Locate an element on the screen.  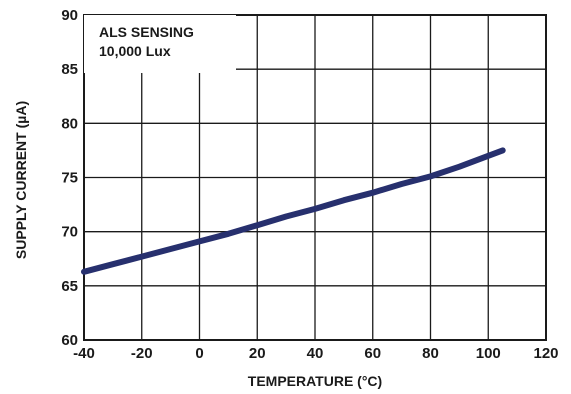
annotation-line-1: ALS SENSING is located at coordinates (146, 32).